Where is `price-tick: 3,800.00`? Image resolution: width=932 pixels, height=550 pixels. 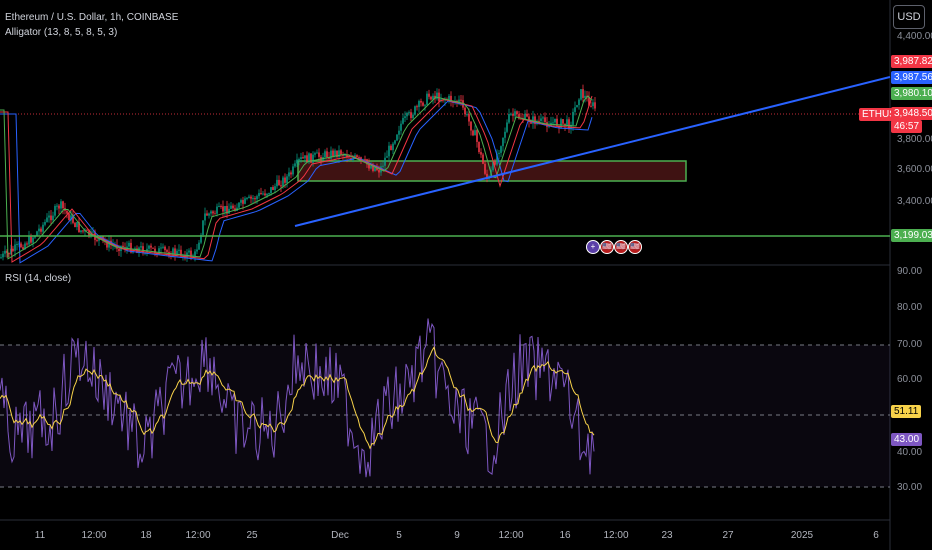 price-tick: 3,800.00 is located at coordinates (914, 139).